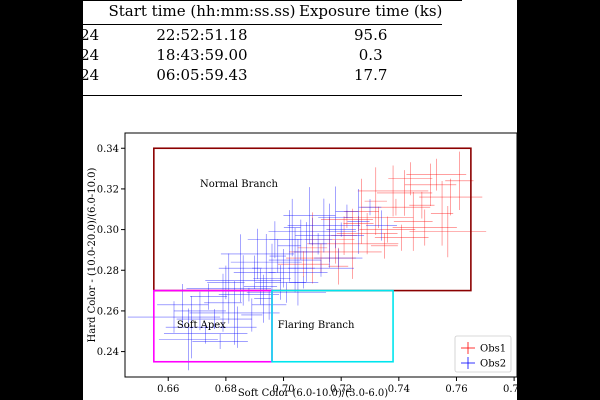  Describe the element at coordinates (399, 389) in the screenshot. I see `x-tick-label: 0.74` at that location.